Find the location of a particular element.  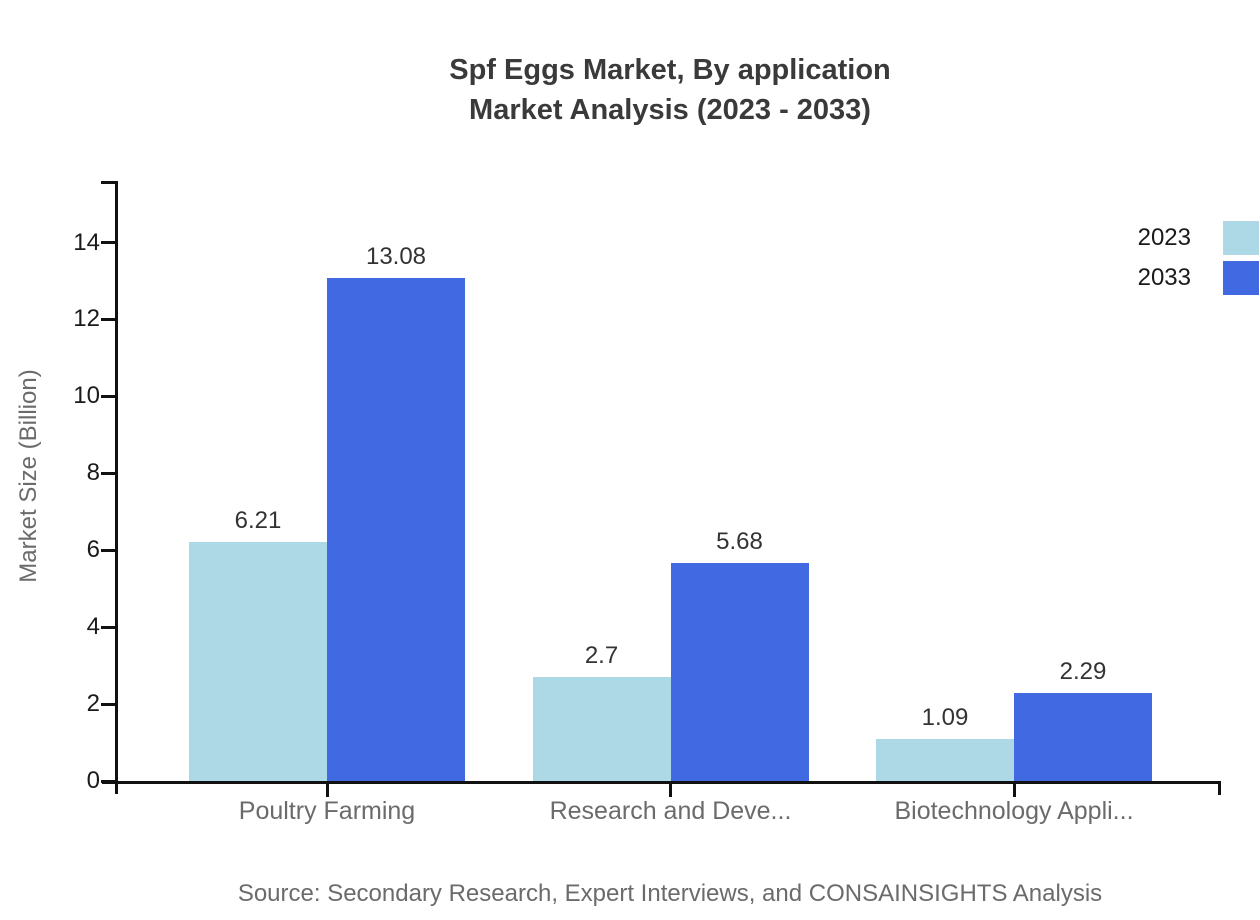

legend-label: 2023 is located at coordinates (1164, 237).